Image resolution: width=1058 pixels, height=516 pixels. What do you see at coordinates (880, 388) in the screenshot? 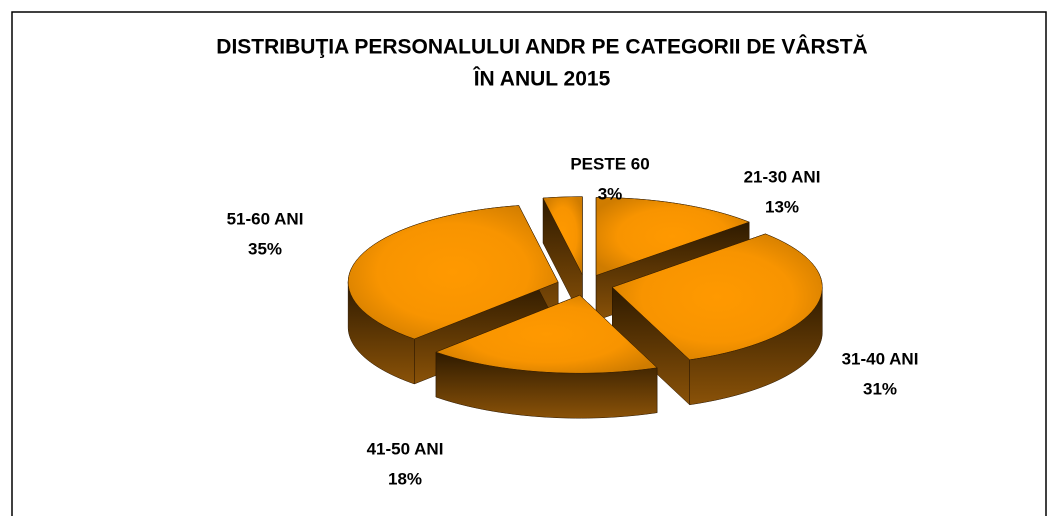
I see `data-label: 31%` at bounding box center [880, 388].